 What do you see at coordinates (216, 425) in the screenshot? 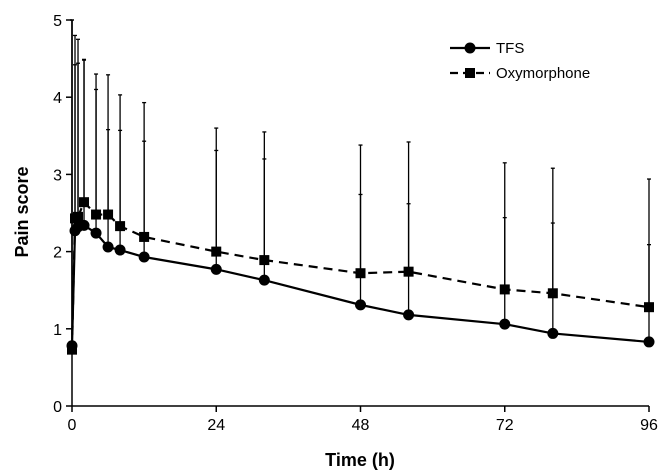
I see `x-tick-label: 24` at bounding box center [216, 425].